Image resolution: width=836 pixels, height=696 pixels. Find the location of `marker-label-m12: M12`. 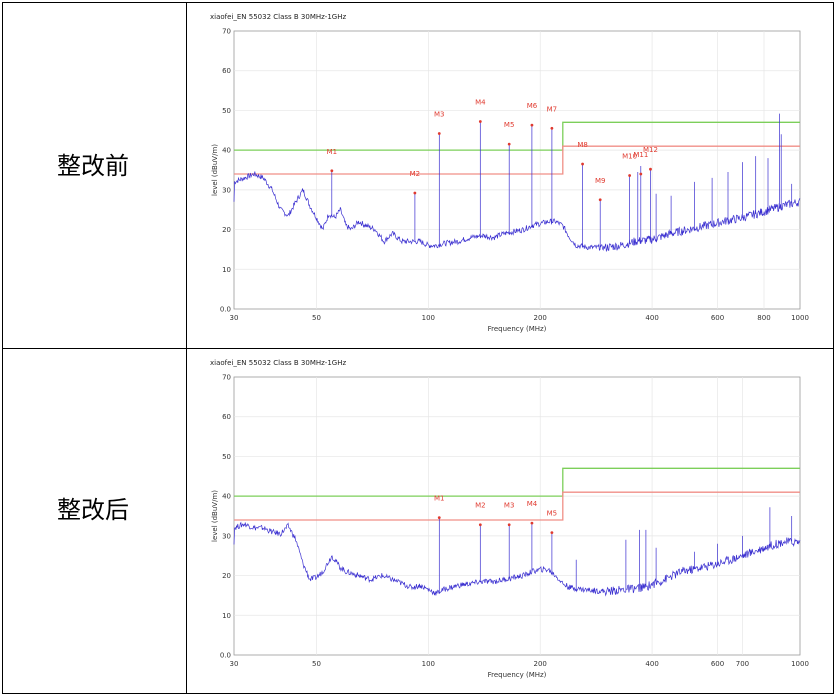

marker-label-m12: M12 is located at coordinates (650, 150).